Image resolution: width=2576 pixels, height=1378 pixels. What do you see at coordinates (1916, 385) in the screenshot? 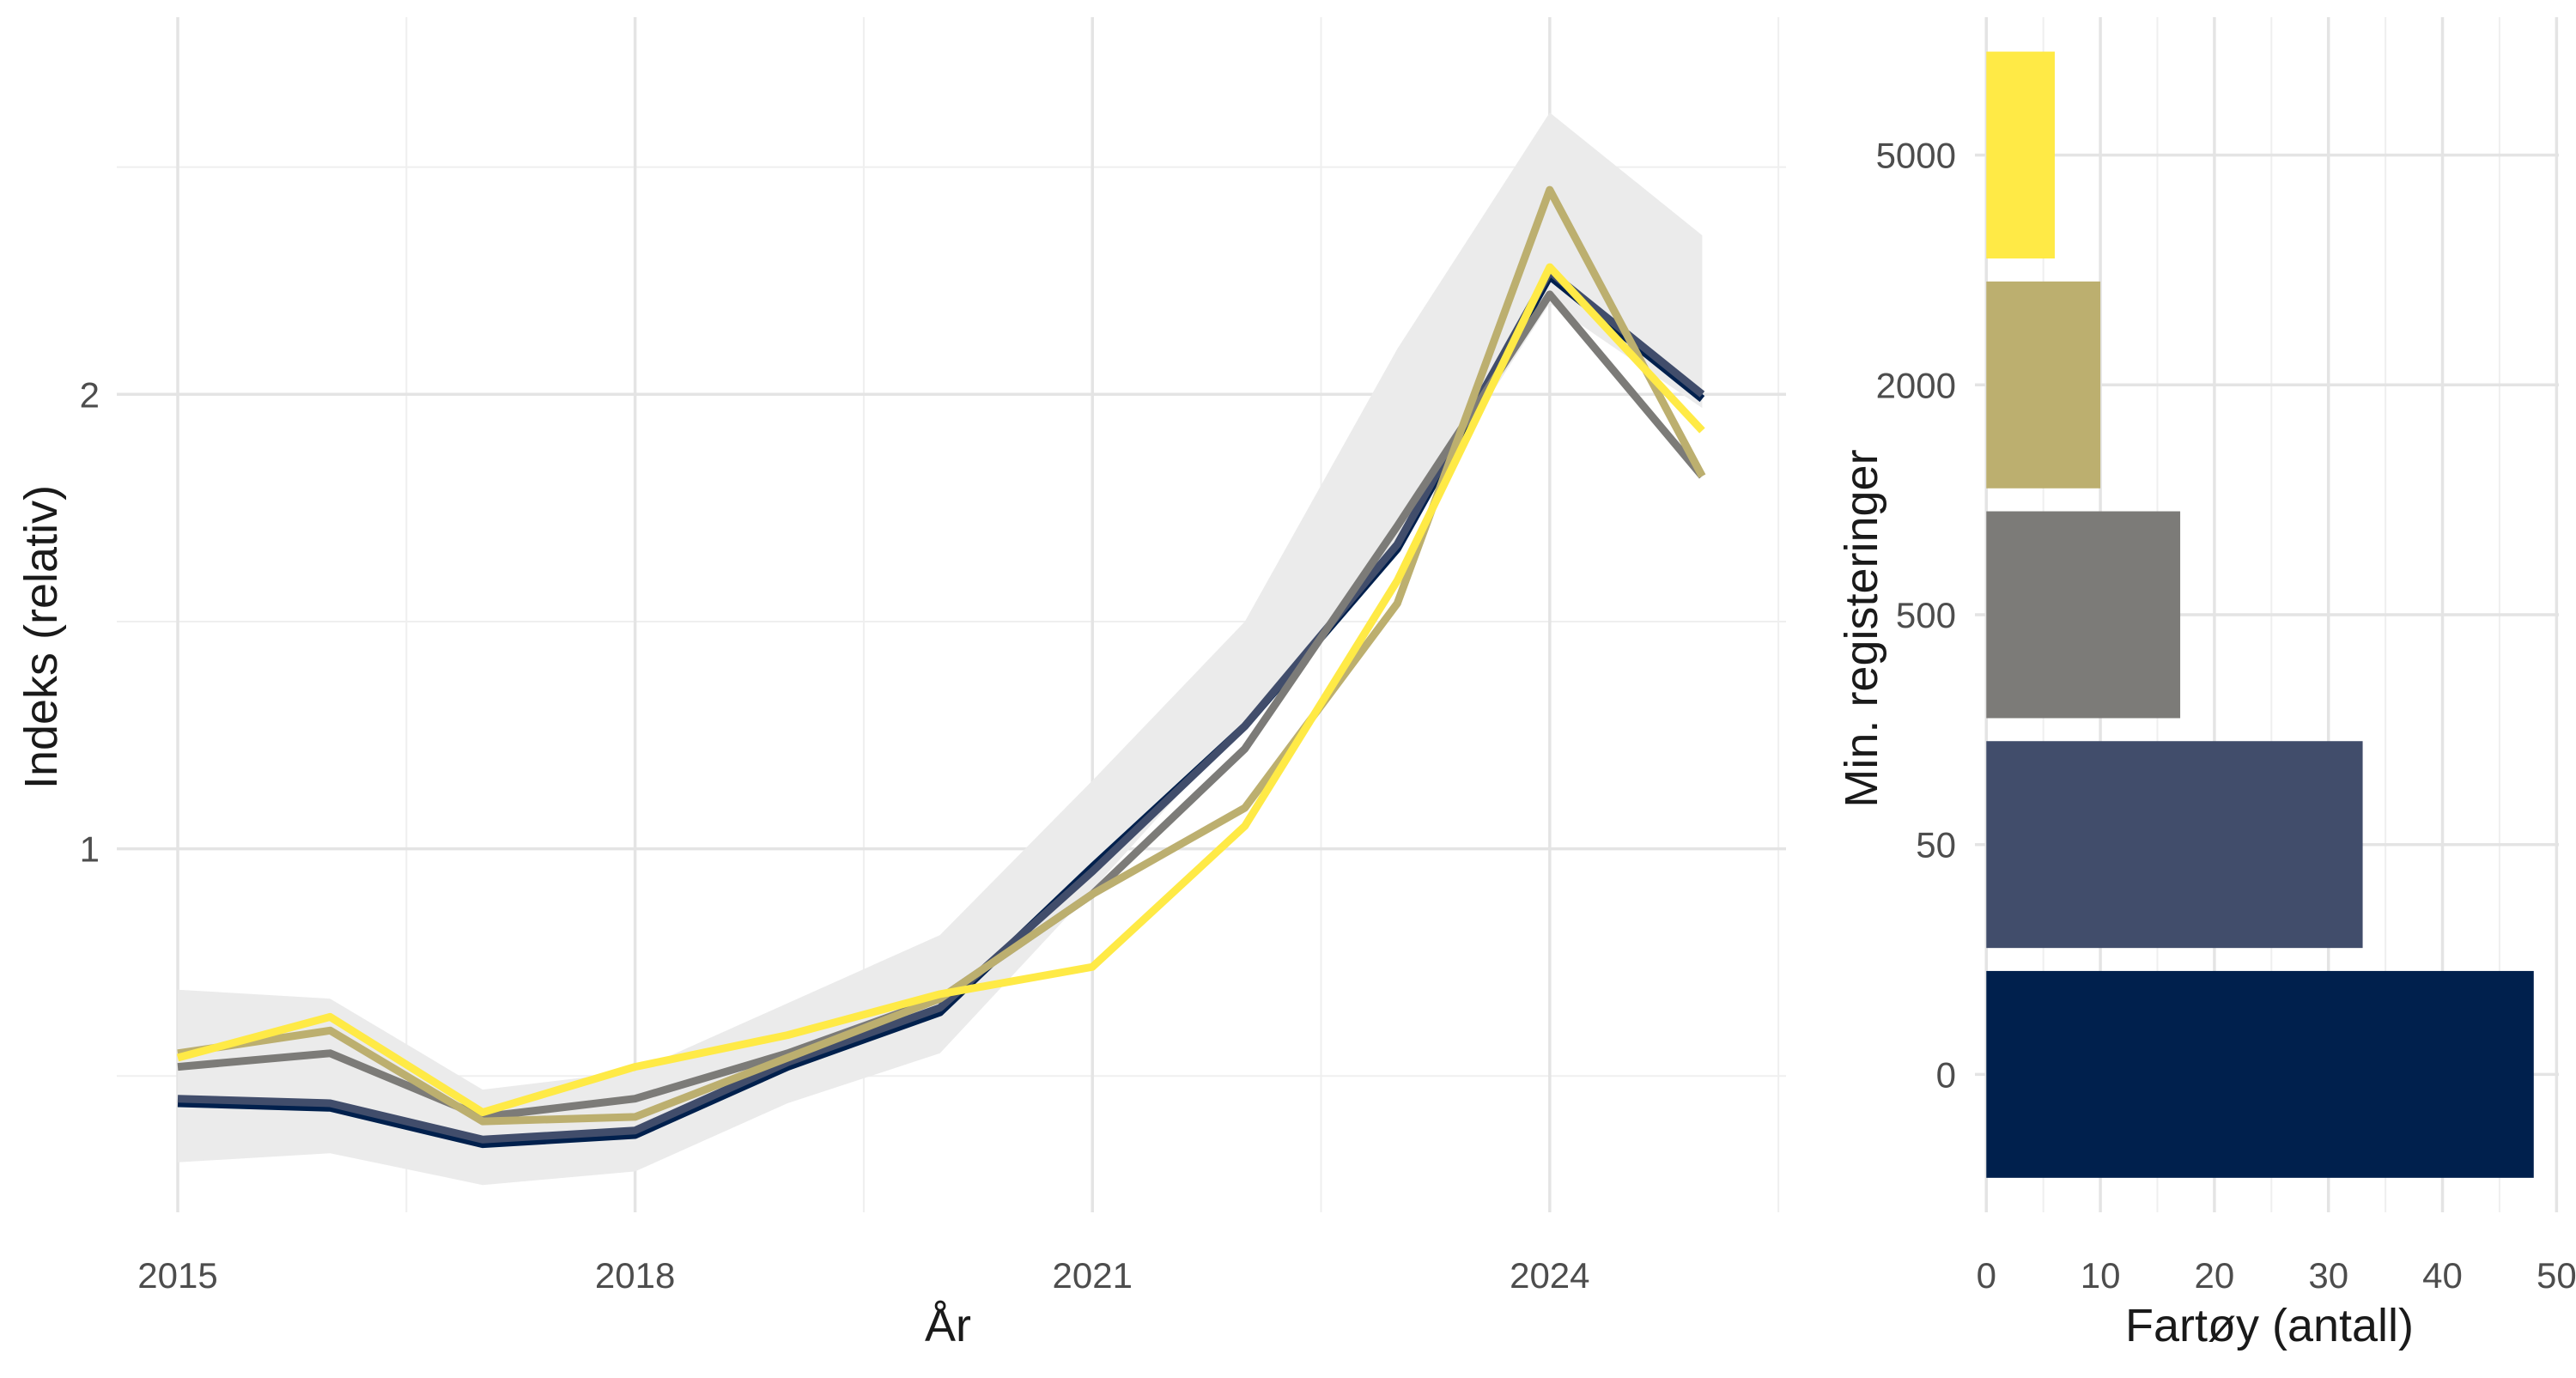
I see `y-tick-label: 2000` at bounding box center [1916, 385].